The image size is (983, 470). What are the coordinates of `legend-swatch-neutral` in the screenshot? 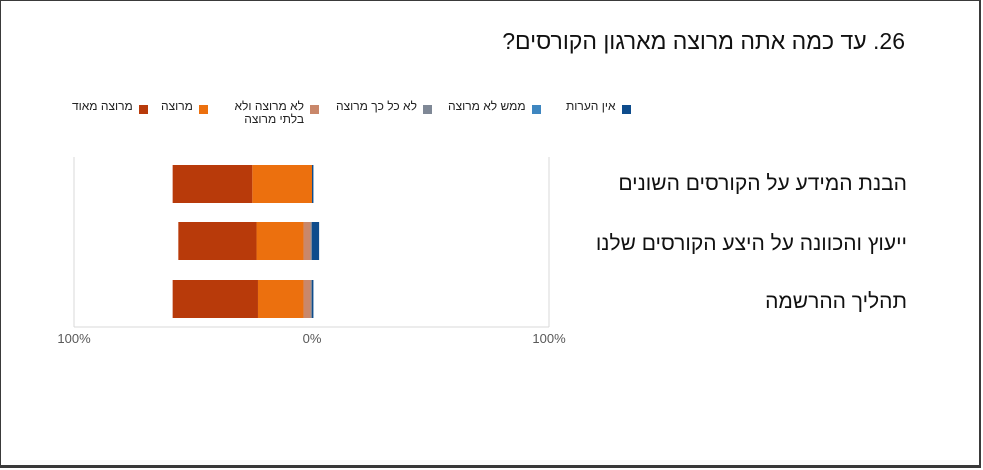 It's located at (314, 109).